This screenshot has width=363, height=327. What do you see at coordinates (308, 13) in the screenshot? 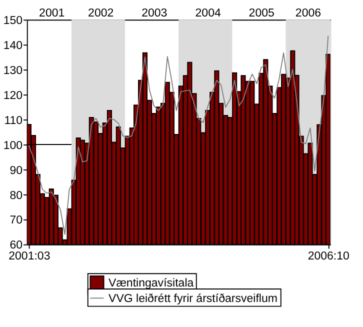
I see `x2-tick-label: 2006` at bounding box center [308, 13].